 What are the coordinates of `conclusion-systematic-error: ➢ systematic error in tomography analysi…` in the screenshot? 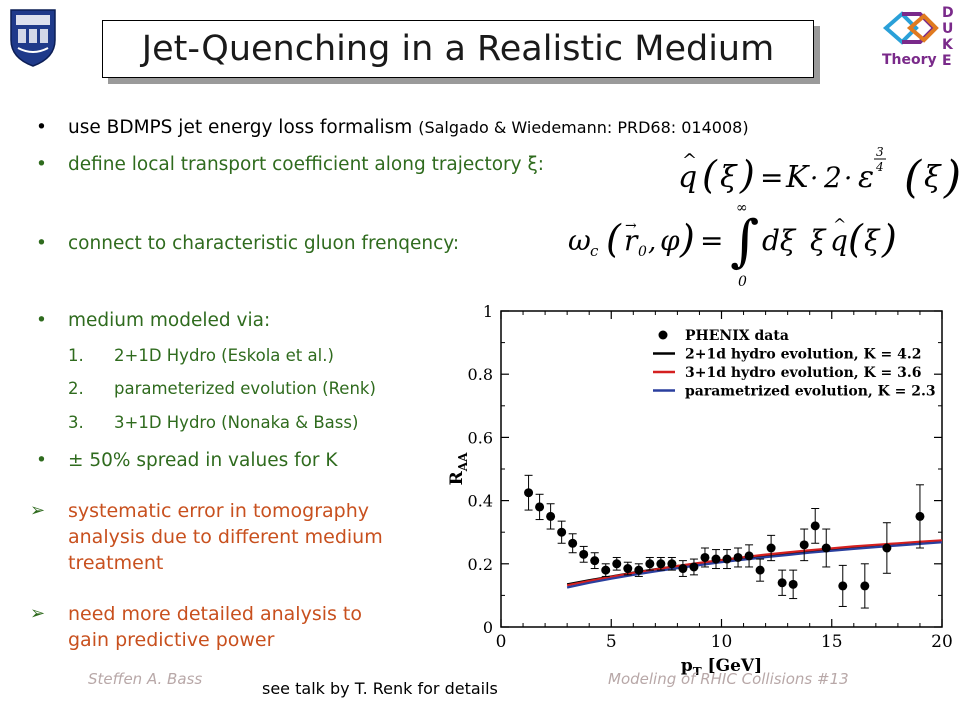 It's located at (206, 537).